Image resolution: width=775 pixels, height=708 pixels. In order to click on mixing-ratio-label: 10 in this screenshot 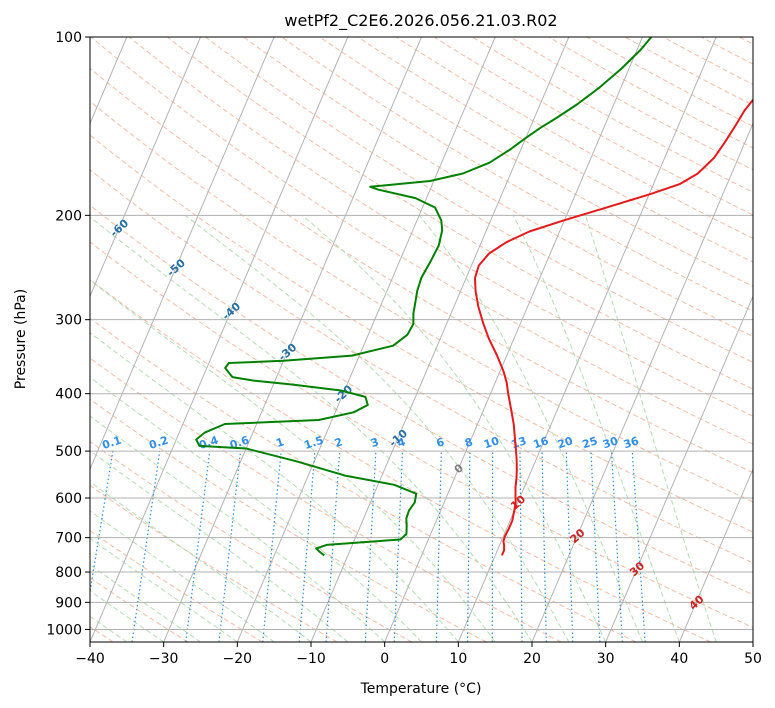, I will do `click(491, 442)`.